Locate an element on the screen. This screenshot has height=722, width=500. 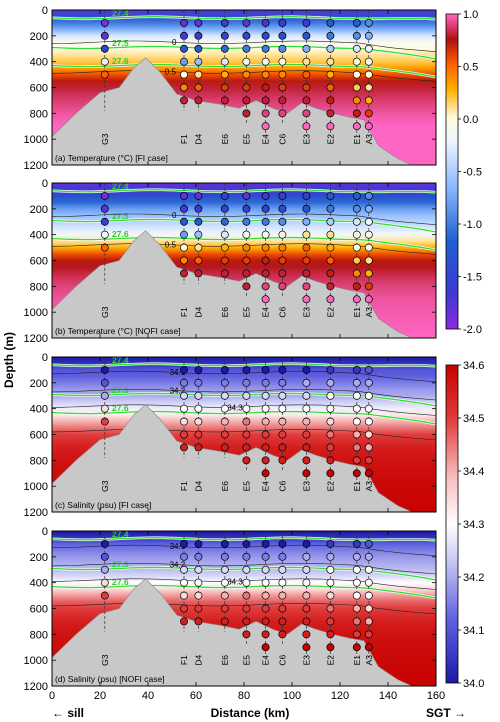
station-label: C6 is located at coordinates (282, 138).